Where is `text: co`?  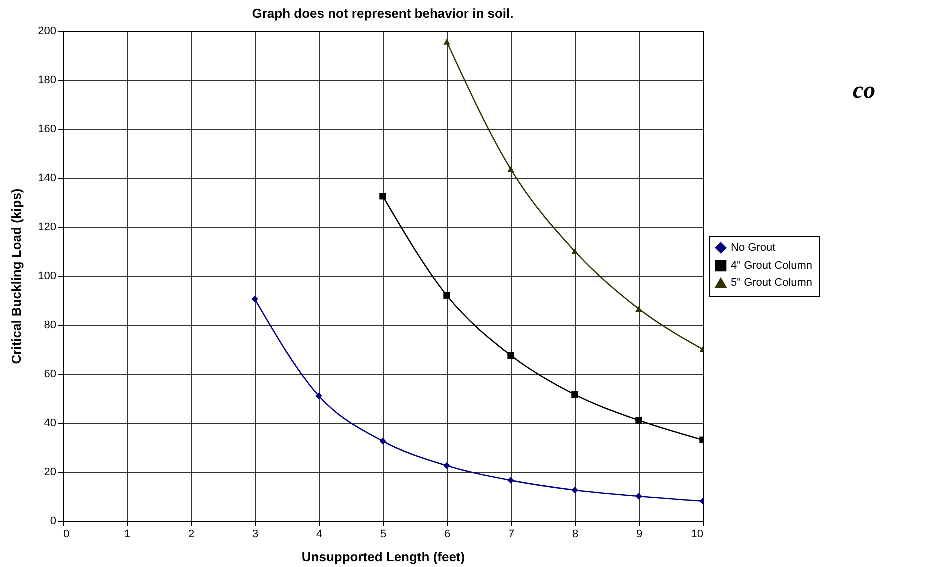 text: co is located at coordinates (864, 91).